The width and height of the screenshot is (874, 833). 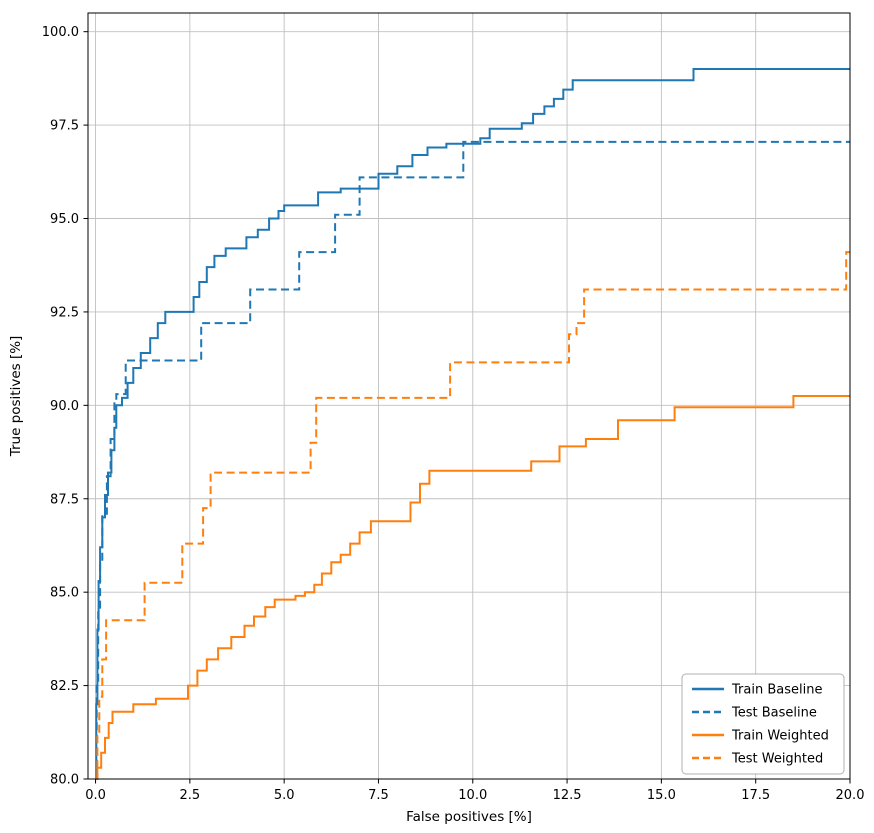 I want to click on legend-item-label: Test Weighted, so click(x=777, y=759).